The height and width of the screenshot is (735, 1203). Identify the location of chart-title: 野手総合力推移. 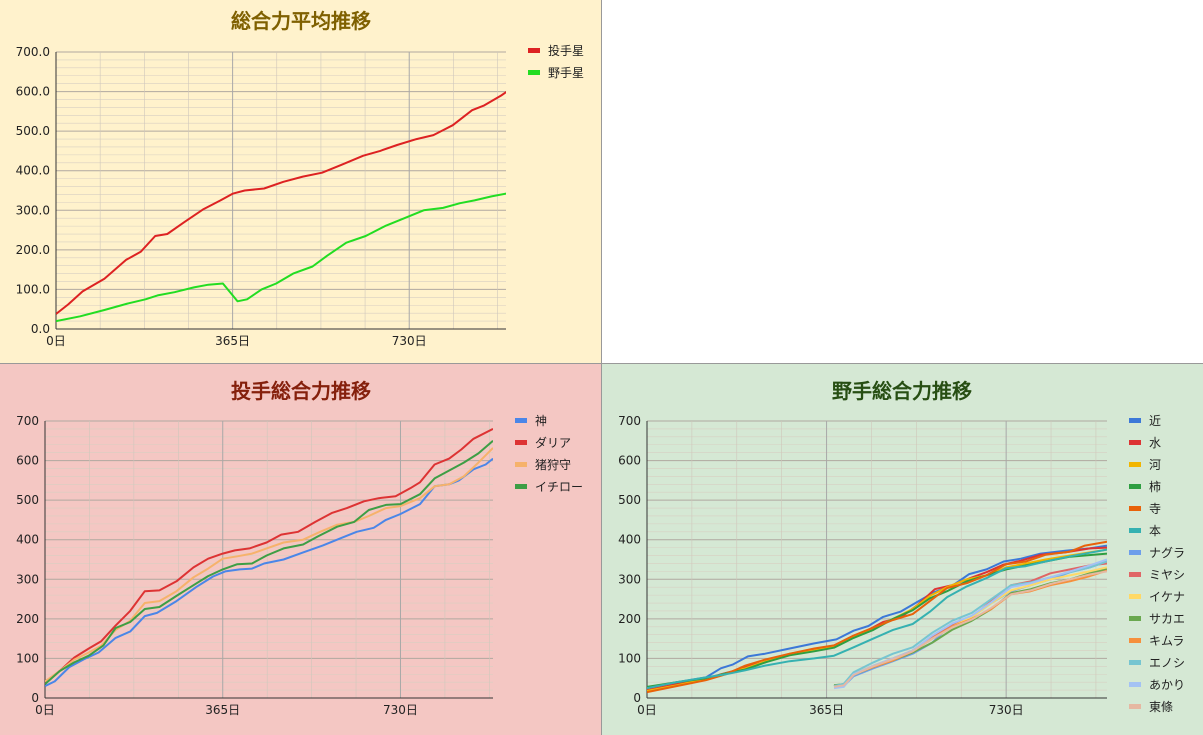
(902, 391).